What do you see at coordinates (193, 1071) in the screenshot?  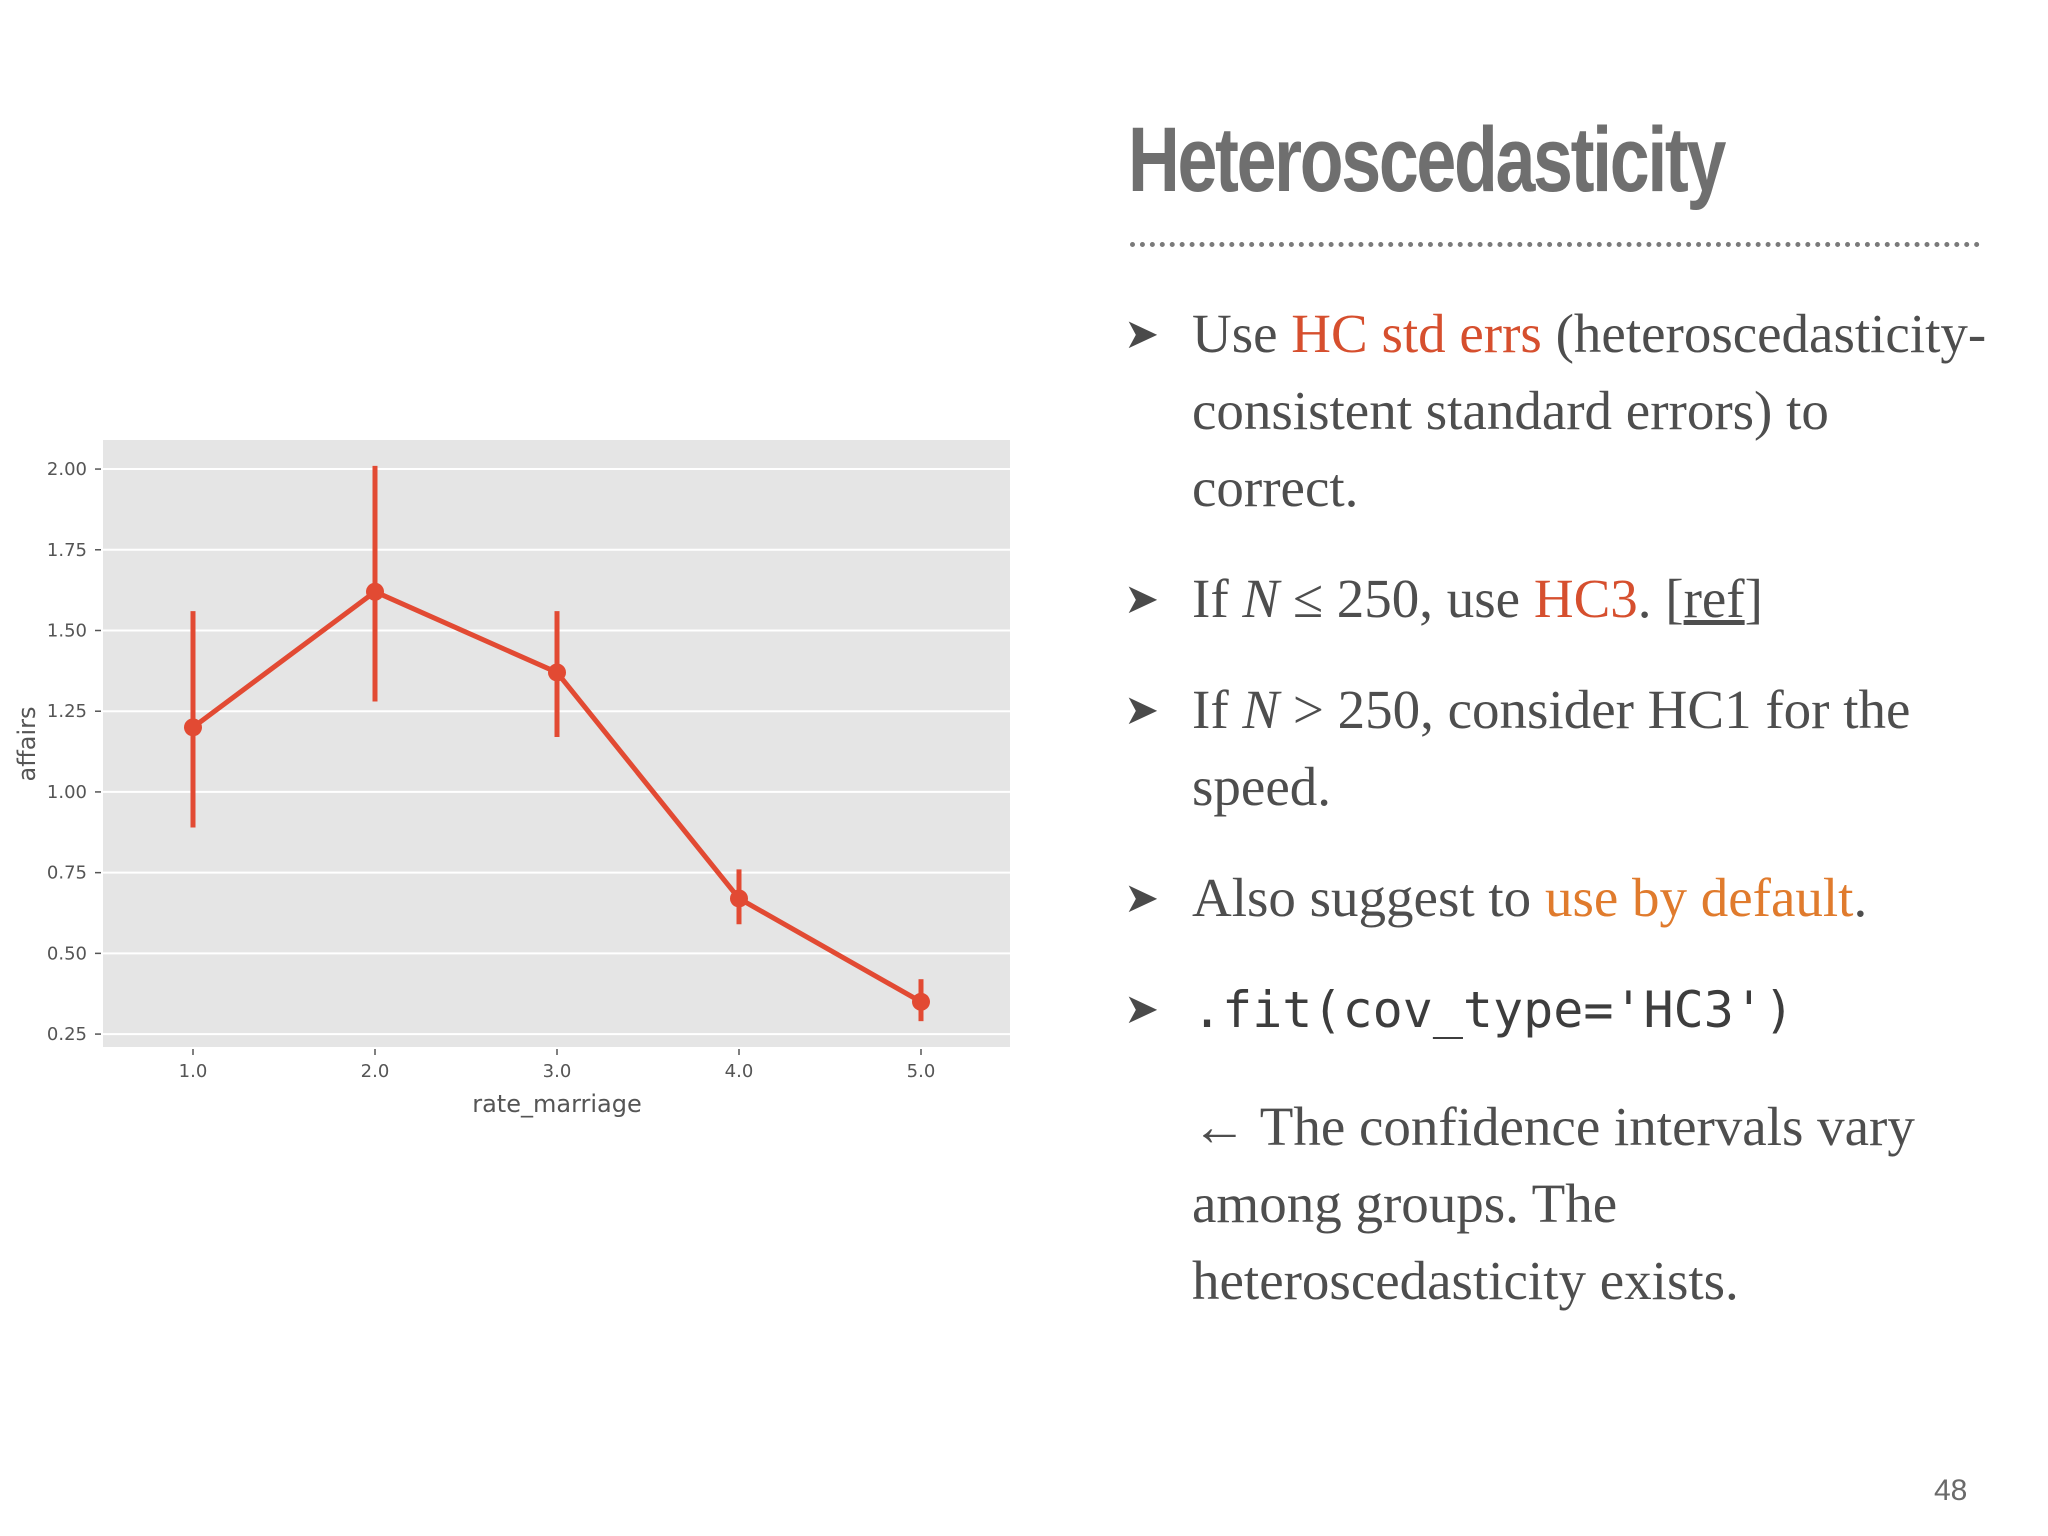 I see `x-tick-label: 1.0` at bounding box center [193, 1071].